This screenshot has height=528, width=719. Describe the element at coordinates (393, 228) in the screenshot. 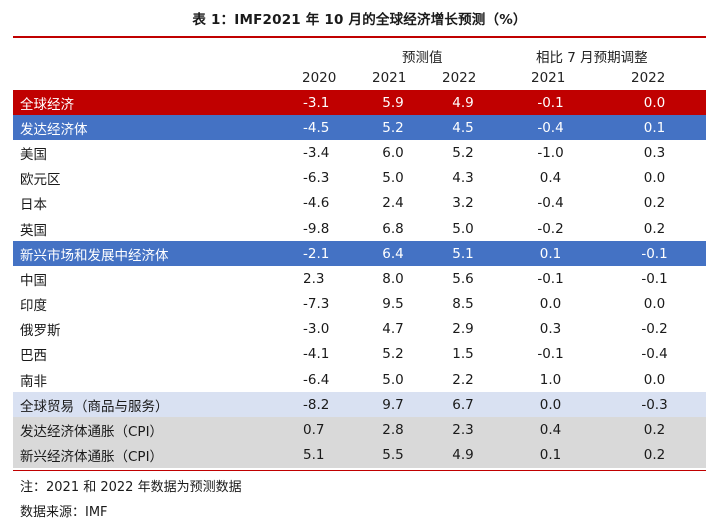

I see `value-2021-forecast: 6.8` at that location.